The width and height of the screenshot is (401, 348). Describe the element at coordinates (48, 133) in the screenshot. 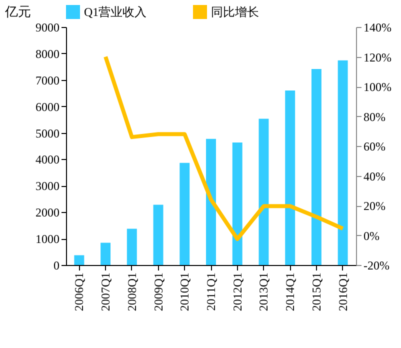

I see `y-tick-label: 5000` at that location.